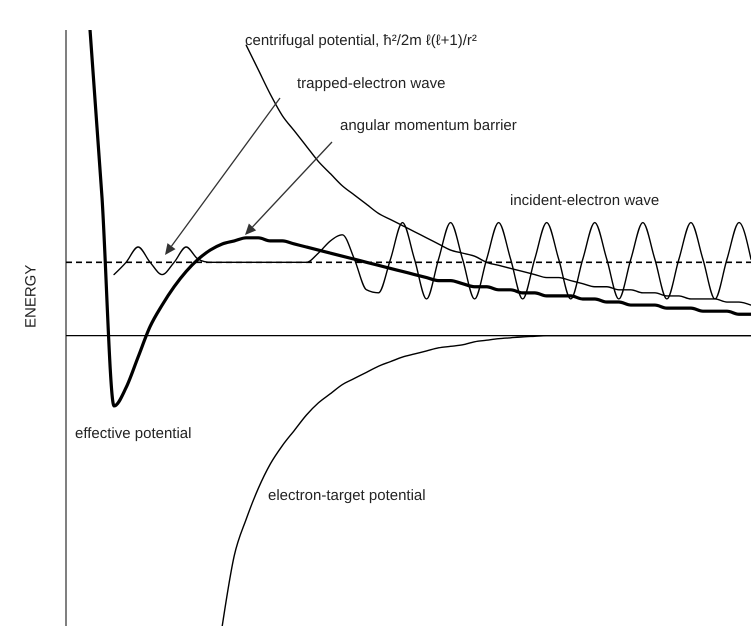  I want to click on series-label: electron-target potential, so click(347, 495).